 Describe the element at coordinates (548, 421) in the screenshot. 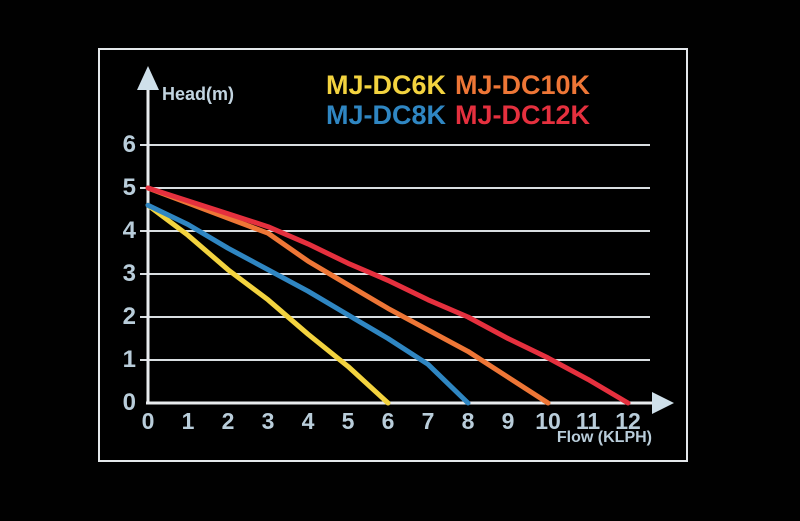

I see `x-tick-label-10: 10` at that location.